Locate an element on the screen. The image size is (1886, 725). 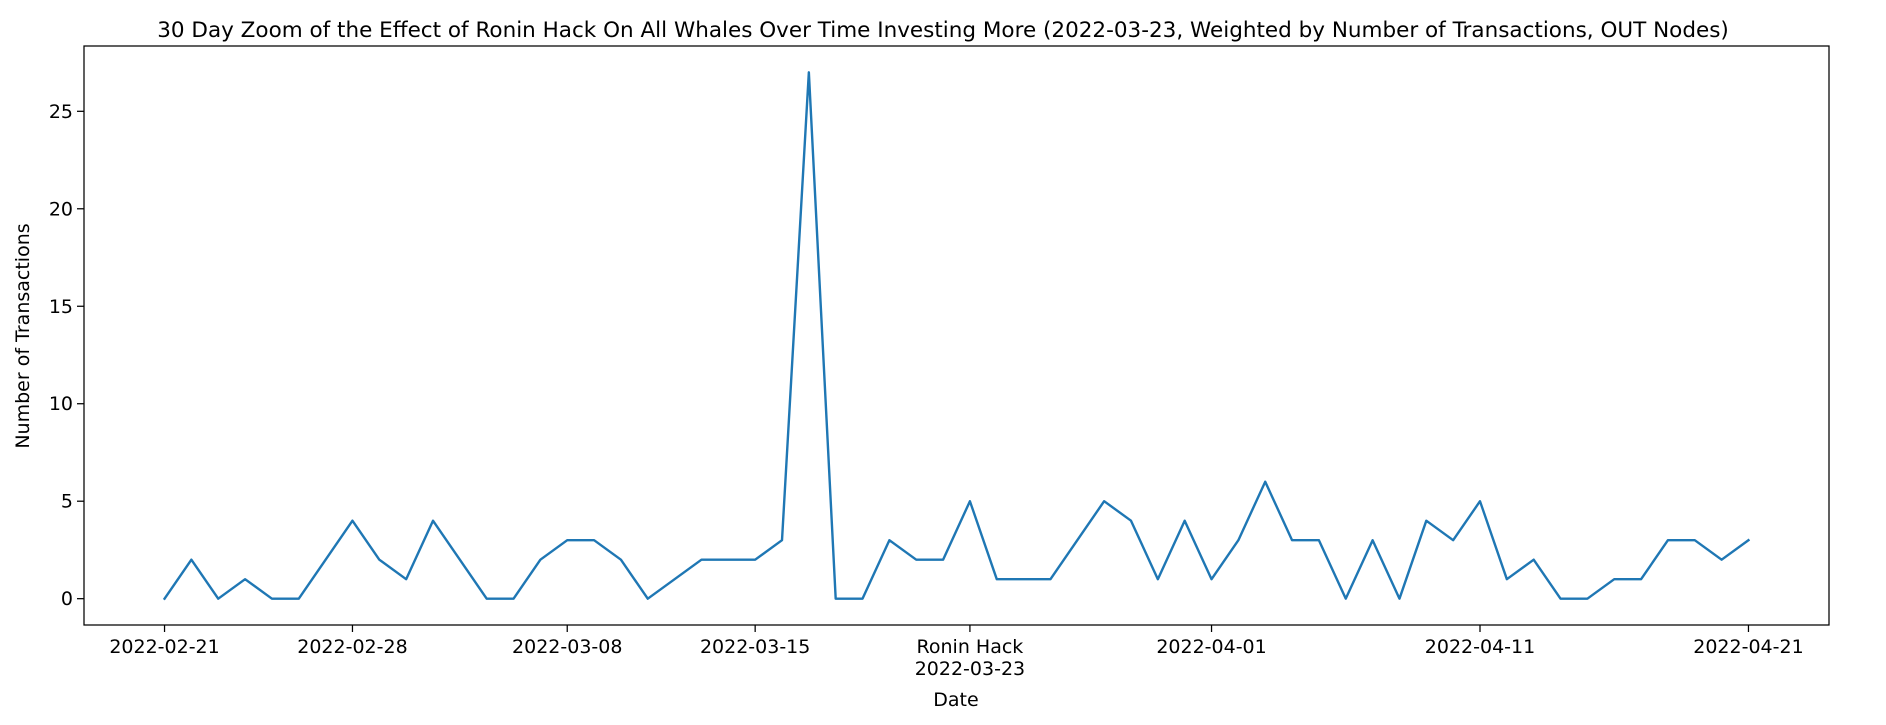
y-tick-label: 10 is located at coordinates (61, 404).